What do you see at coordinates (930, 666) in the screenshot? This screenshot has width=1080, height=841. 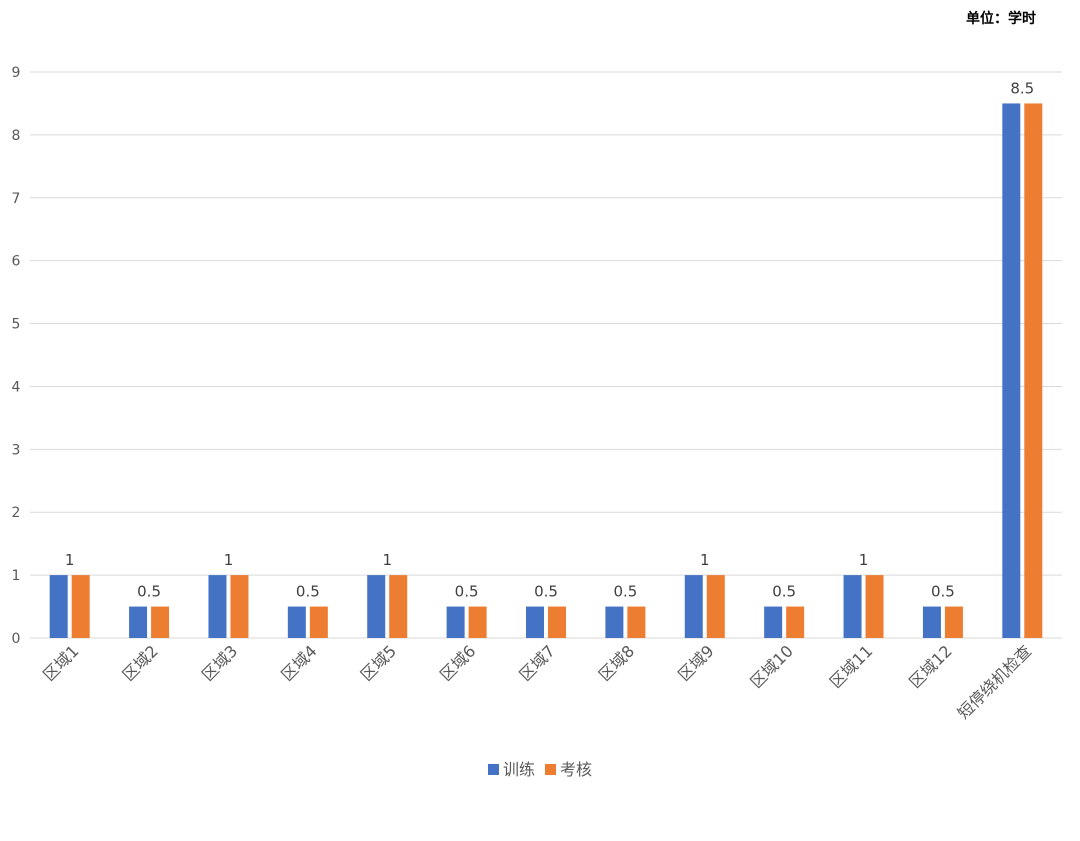 I see `x-category-label: 区域12` at bounding box center [930, 666].